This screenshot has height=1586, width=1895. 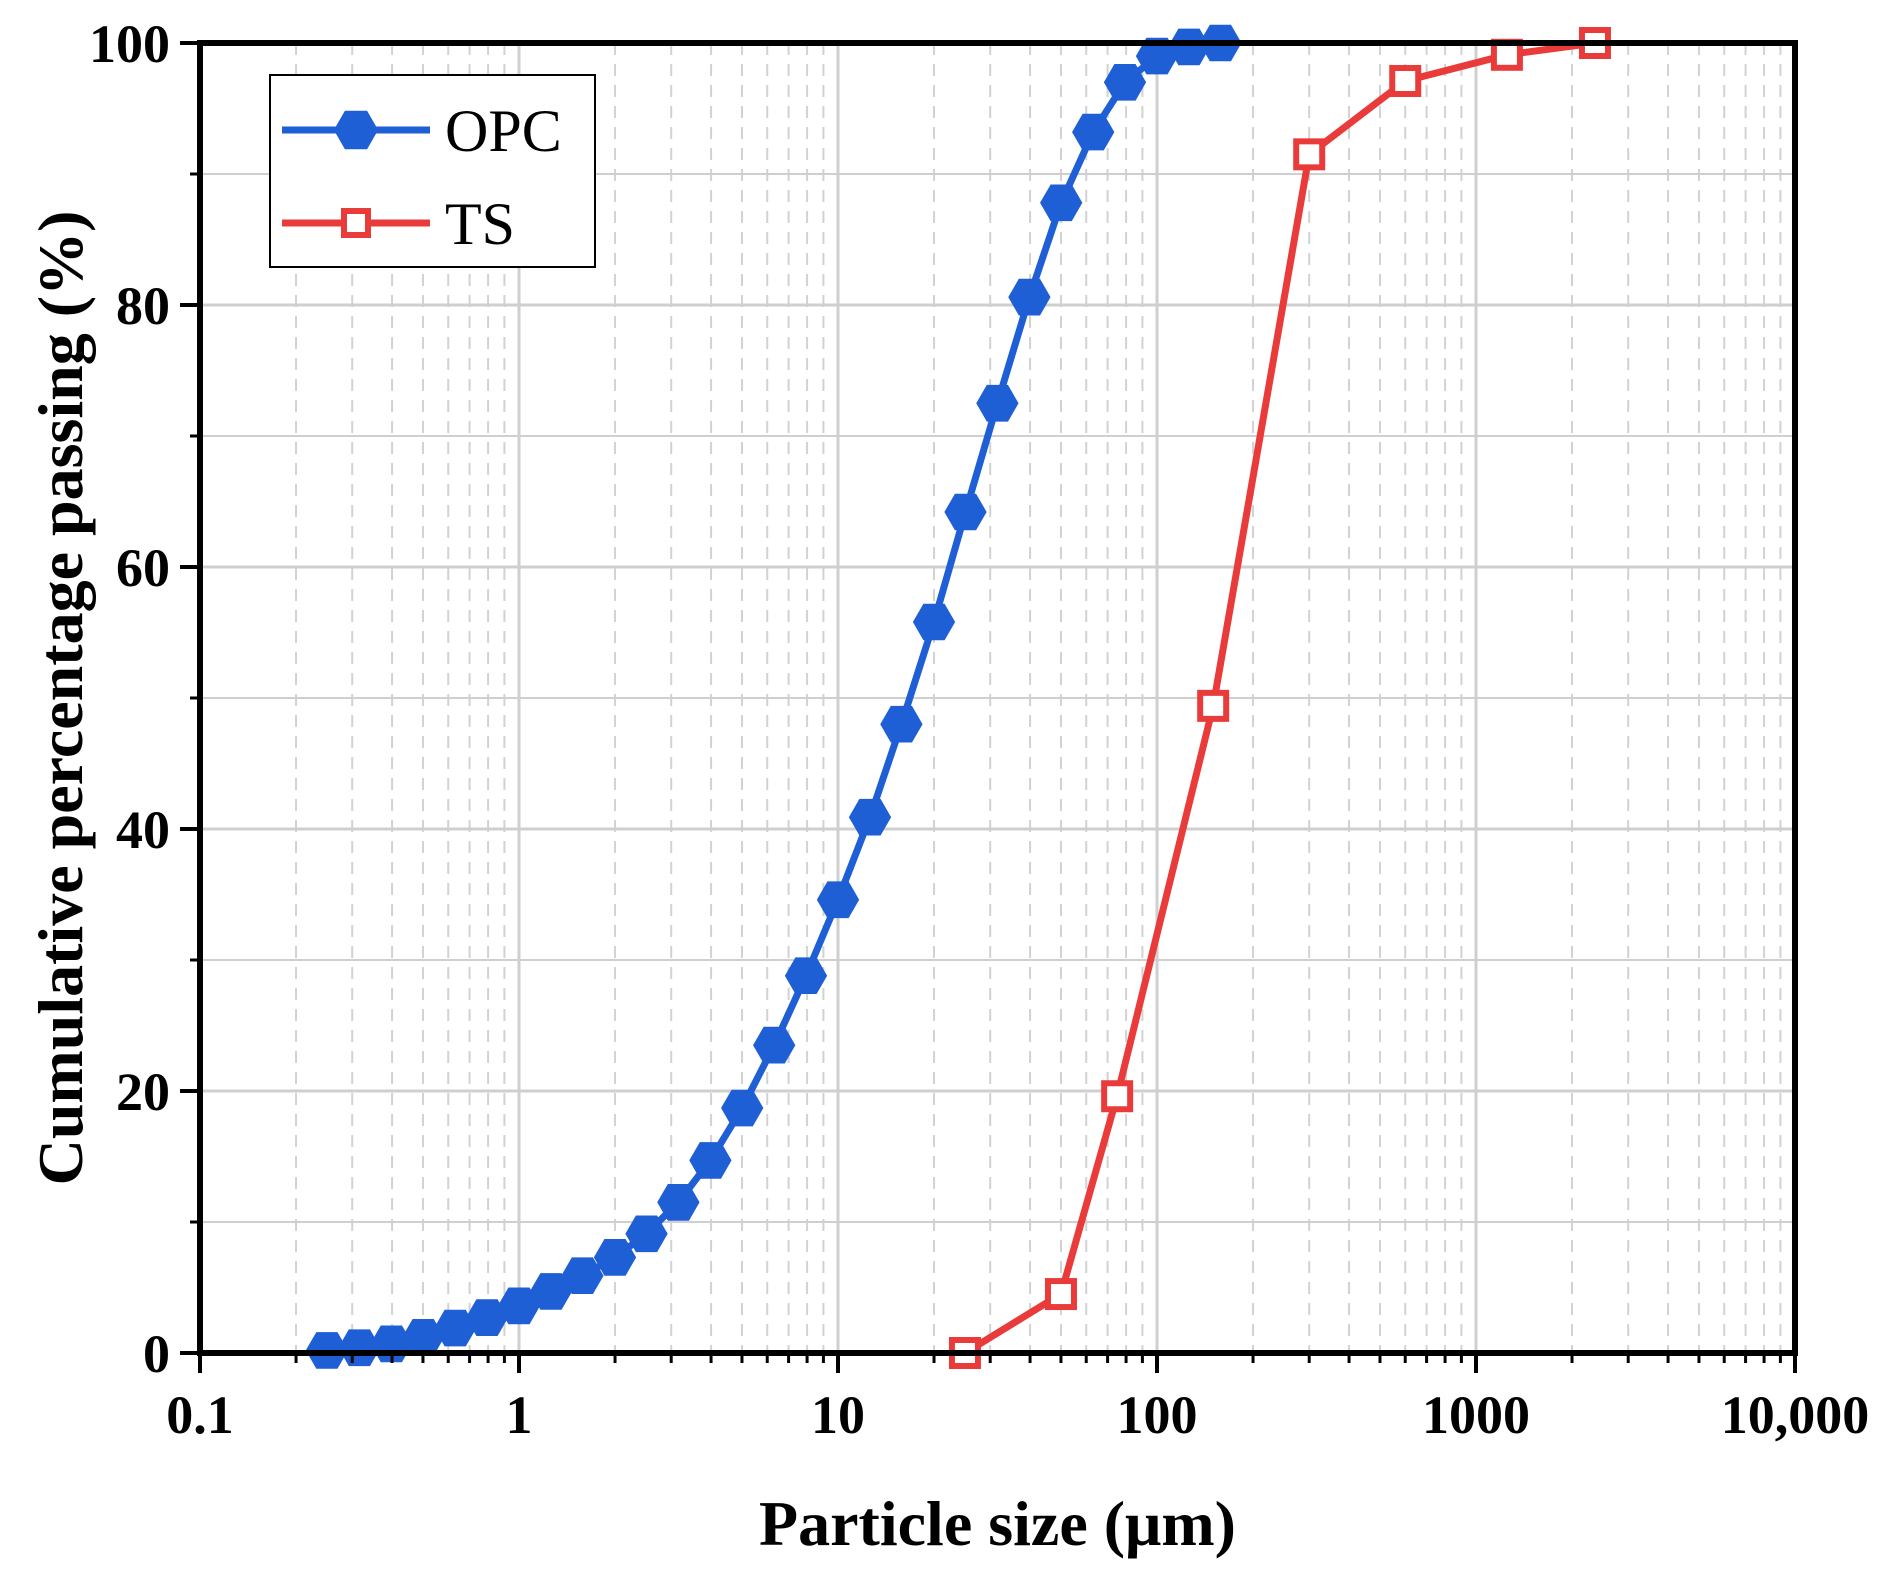 I want to click on x-tick-label: 0.1, so click(x=200, y=1415).